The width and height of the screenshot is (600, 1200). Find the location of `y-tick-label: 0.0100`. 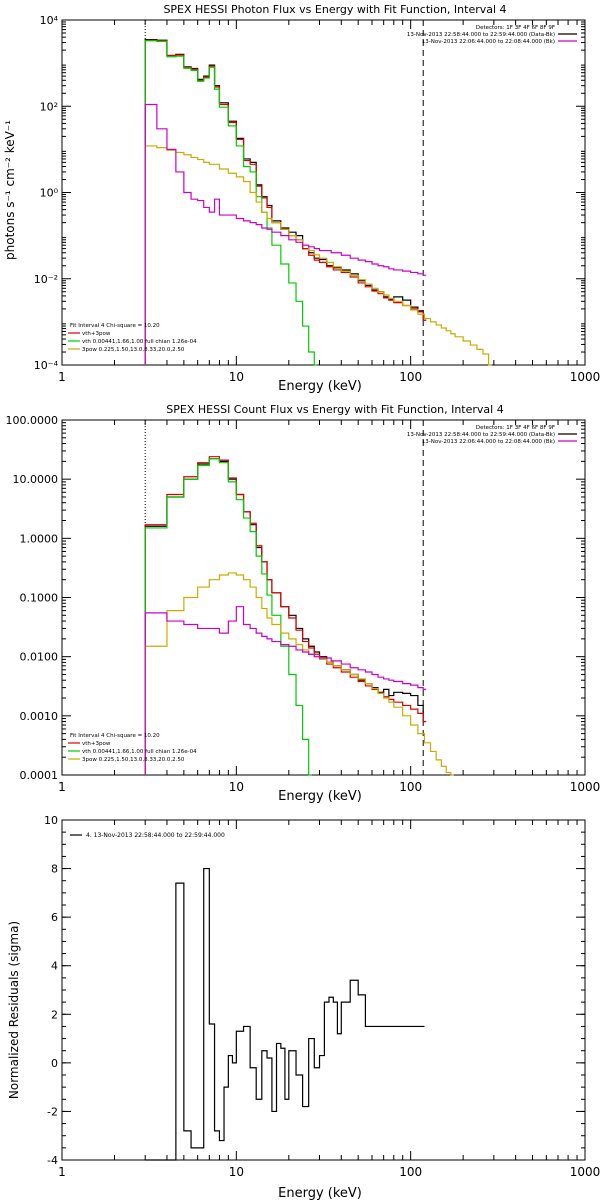

y-tick-label: 0.0100 is located at coordinates (39, 657).